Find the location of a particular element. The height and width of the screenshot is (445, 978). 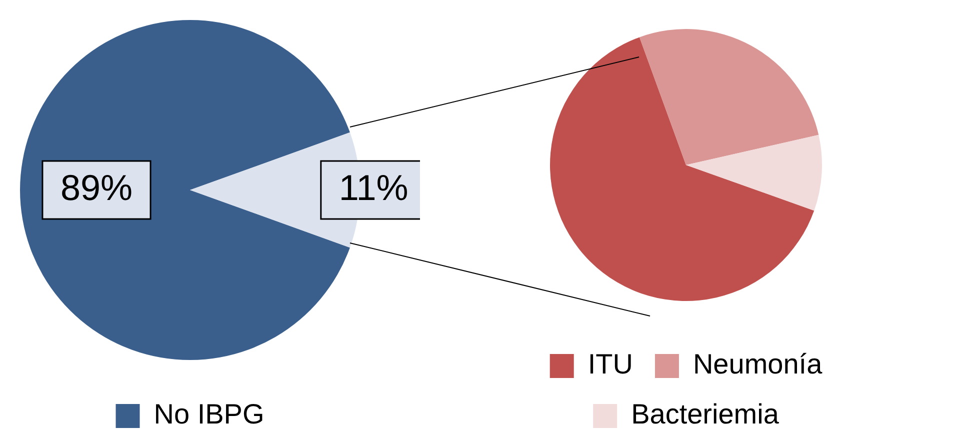

legend-label: Bacteriemia is located at coordinates (705, 414).